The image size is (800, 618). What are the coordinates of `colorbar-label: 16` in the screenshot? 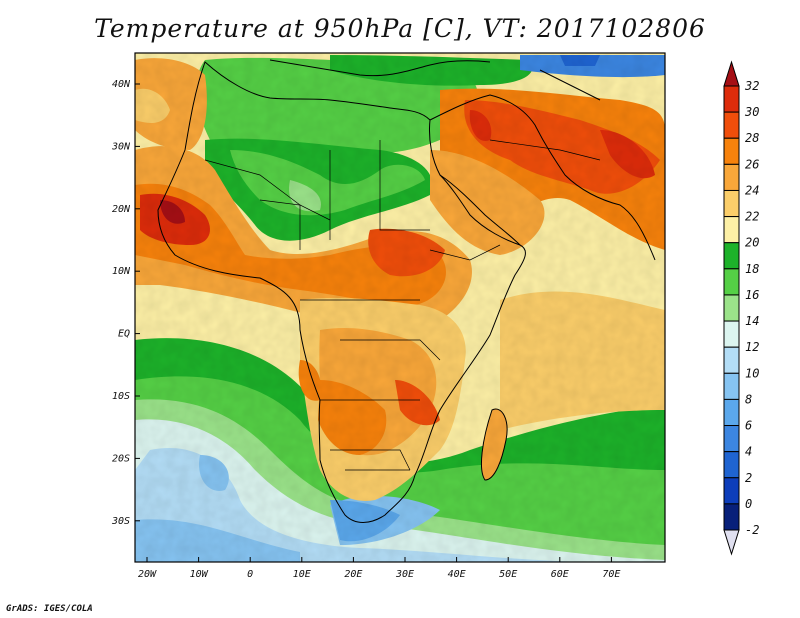 It's located at (752, 295).